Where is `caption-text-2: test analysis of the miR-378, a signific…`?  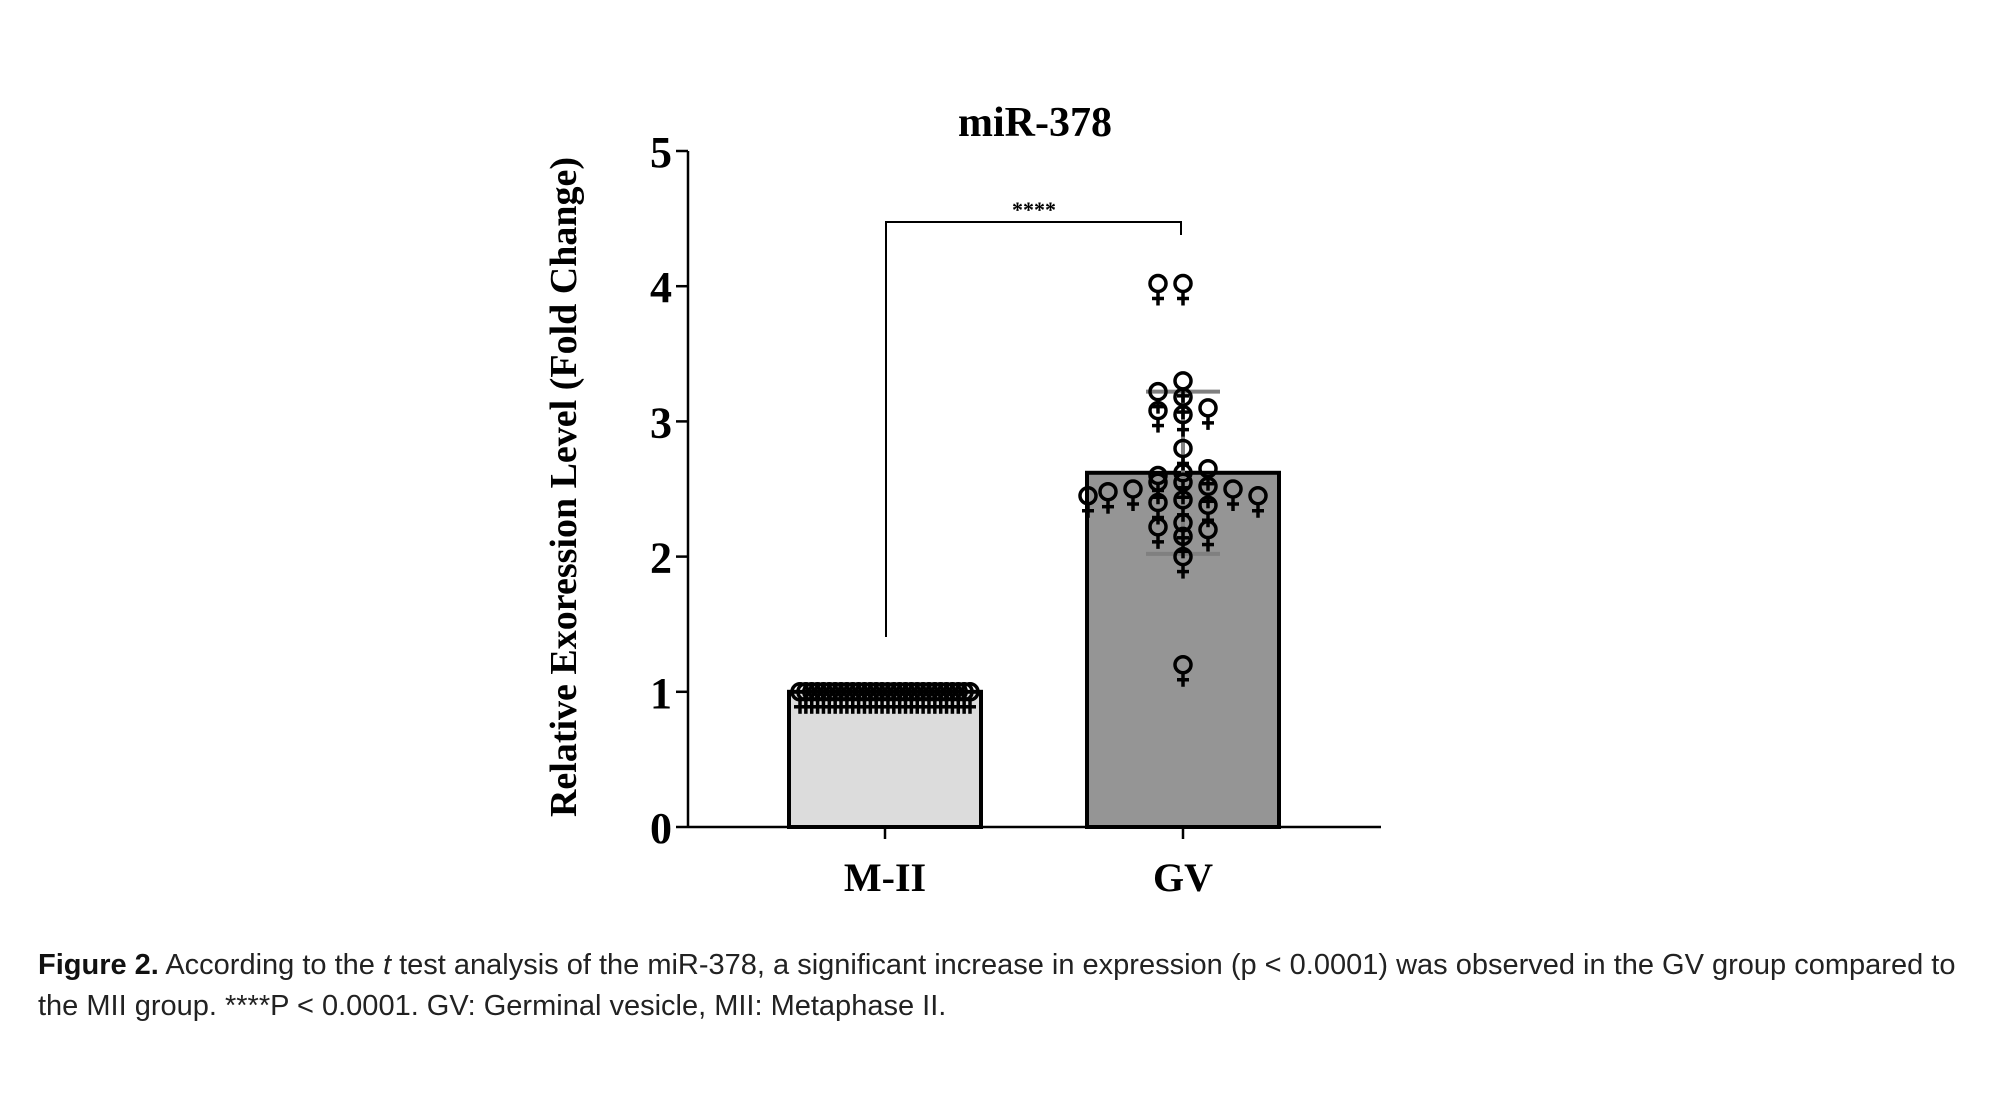
caption-text-2: test analysis of the miR-378, a signific… is located at coordinates (997, 985).